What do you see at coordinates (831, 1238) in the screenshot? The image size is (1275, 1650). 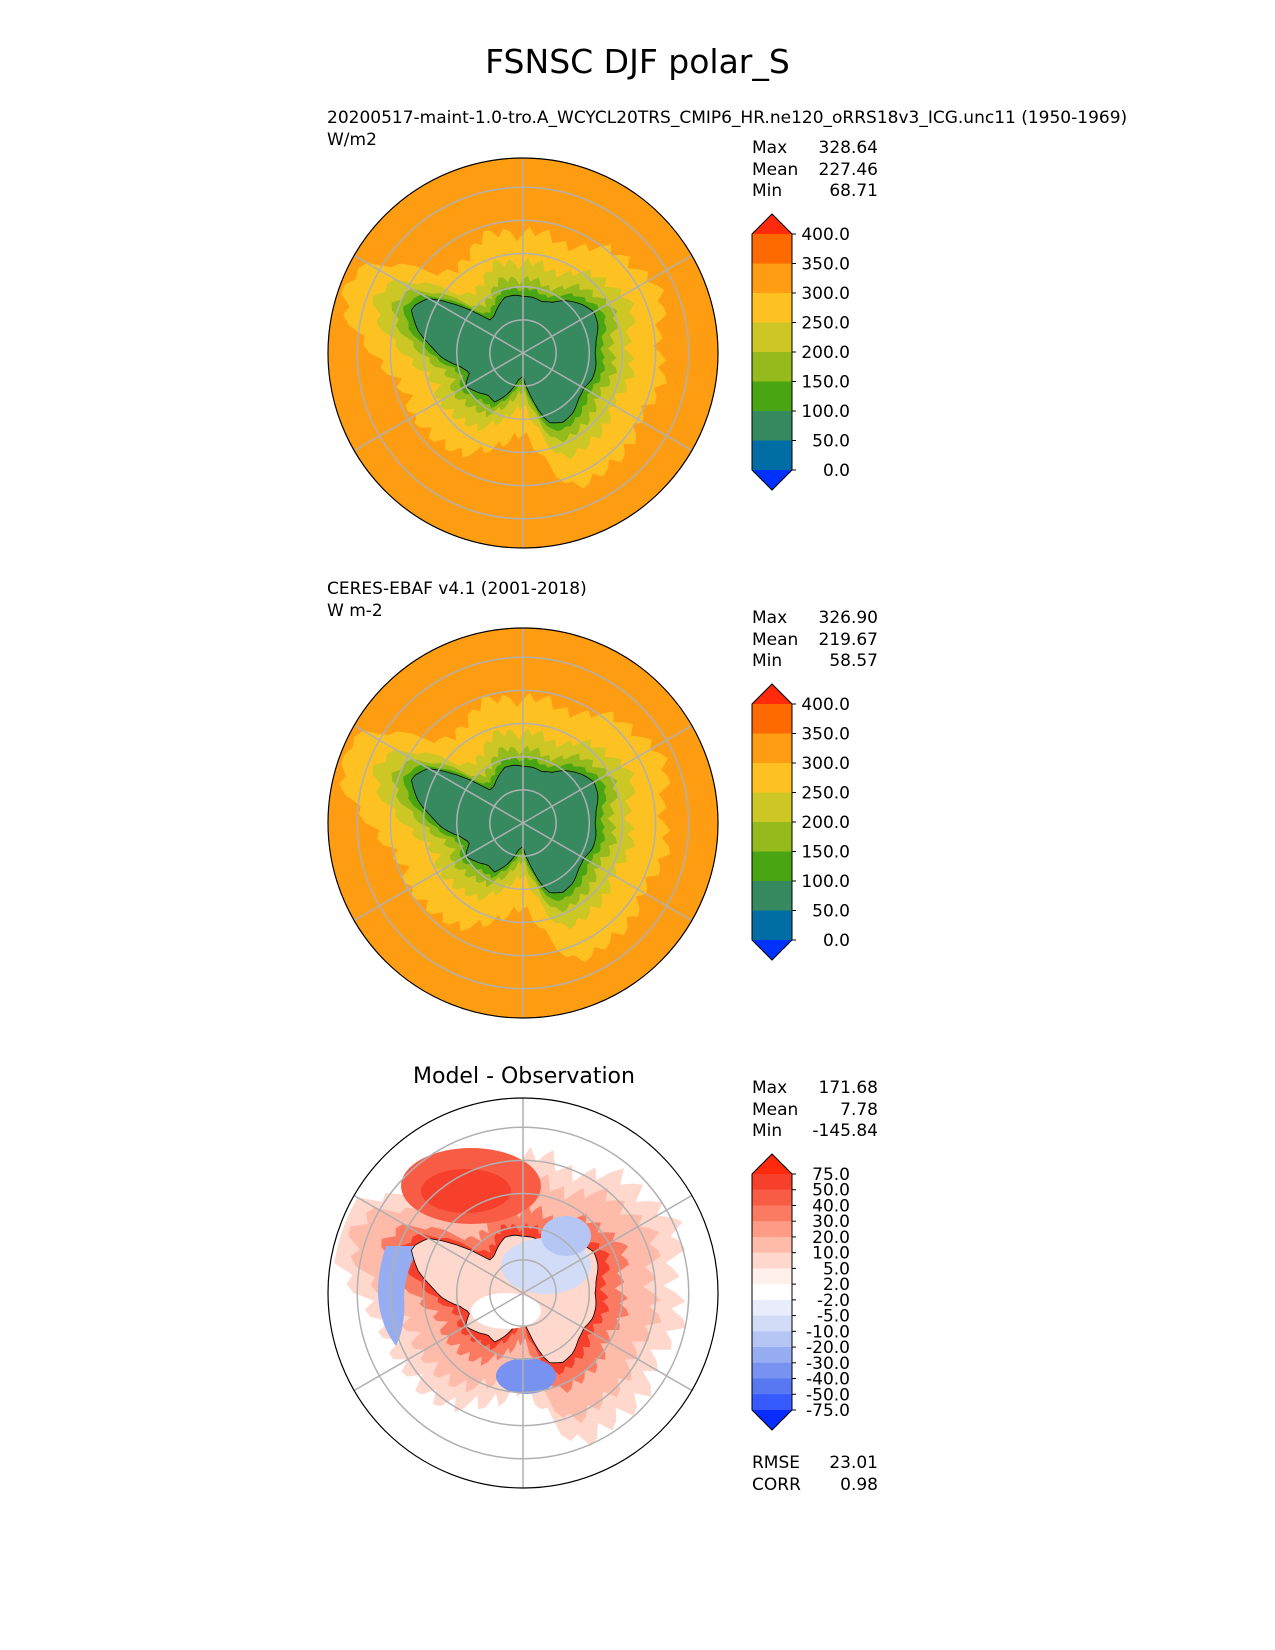 I see `colorbar-difference-tick-label: 20.0` at bounding box center [831, 1238].